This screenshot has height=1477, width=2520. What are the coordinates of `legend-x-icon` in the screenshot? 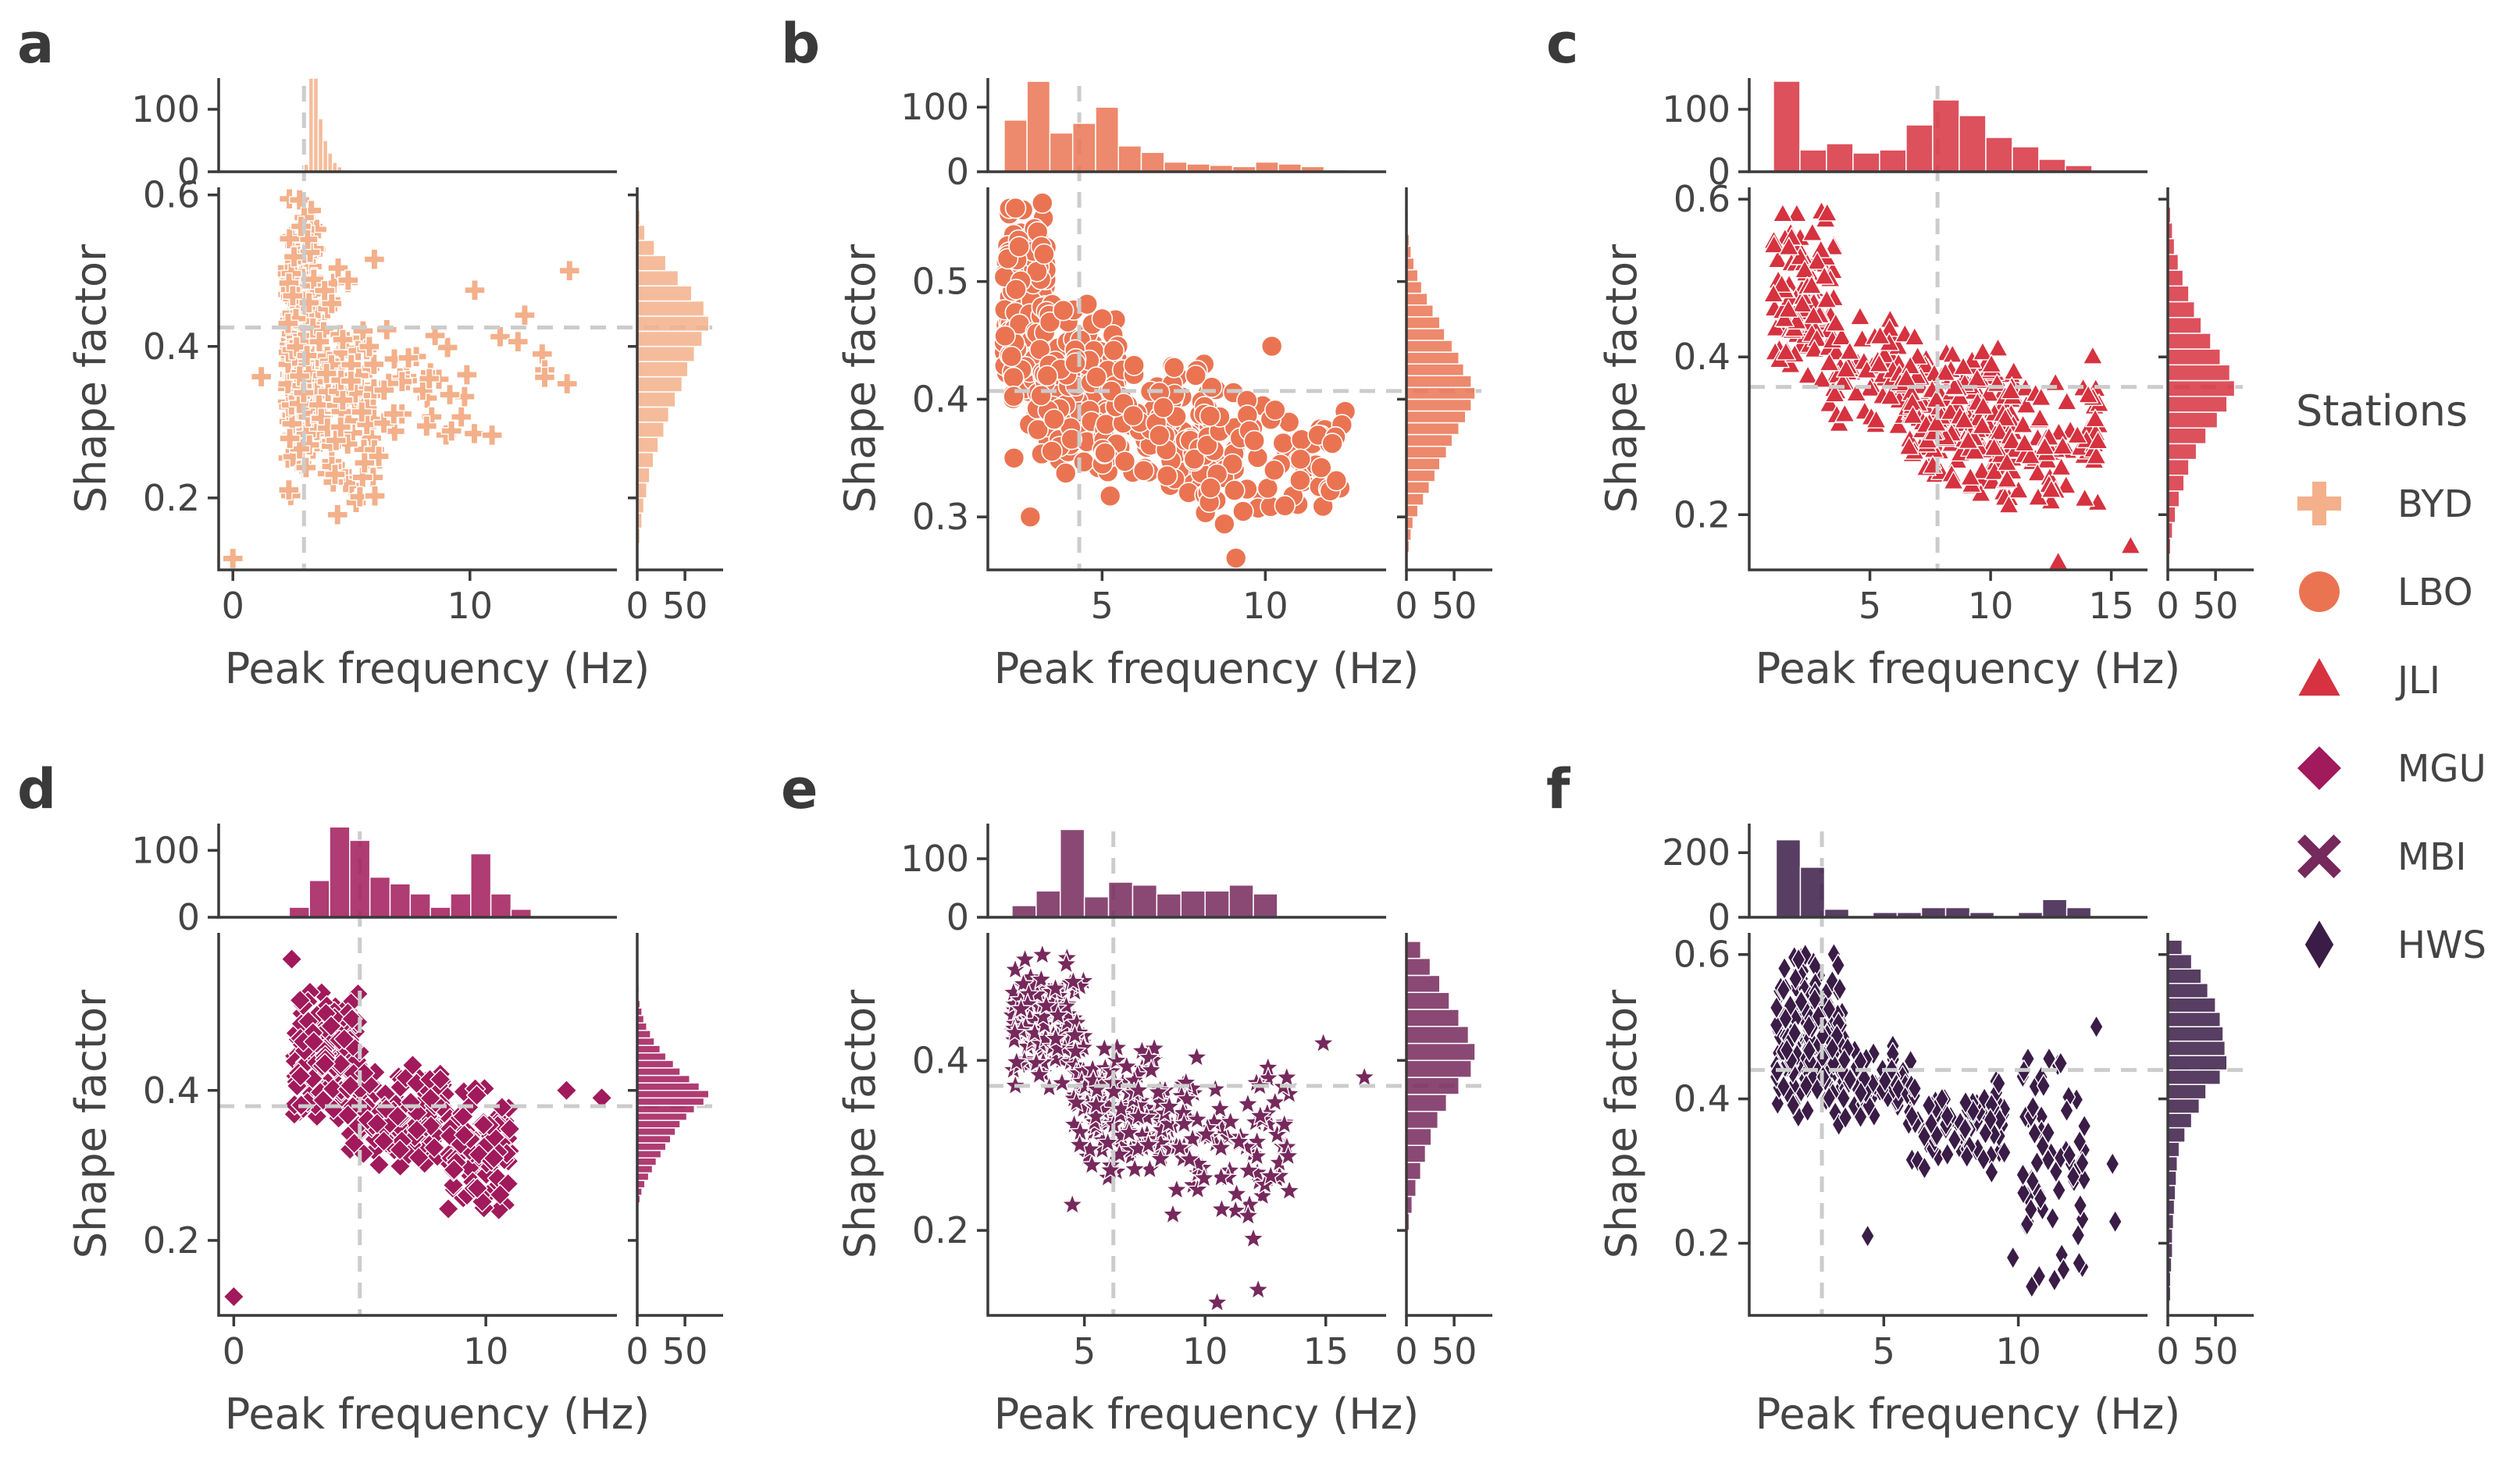 It's located at (2319, 856).